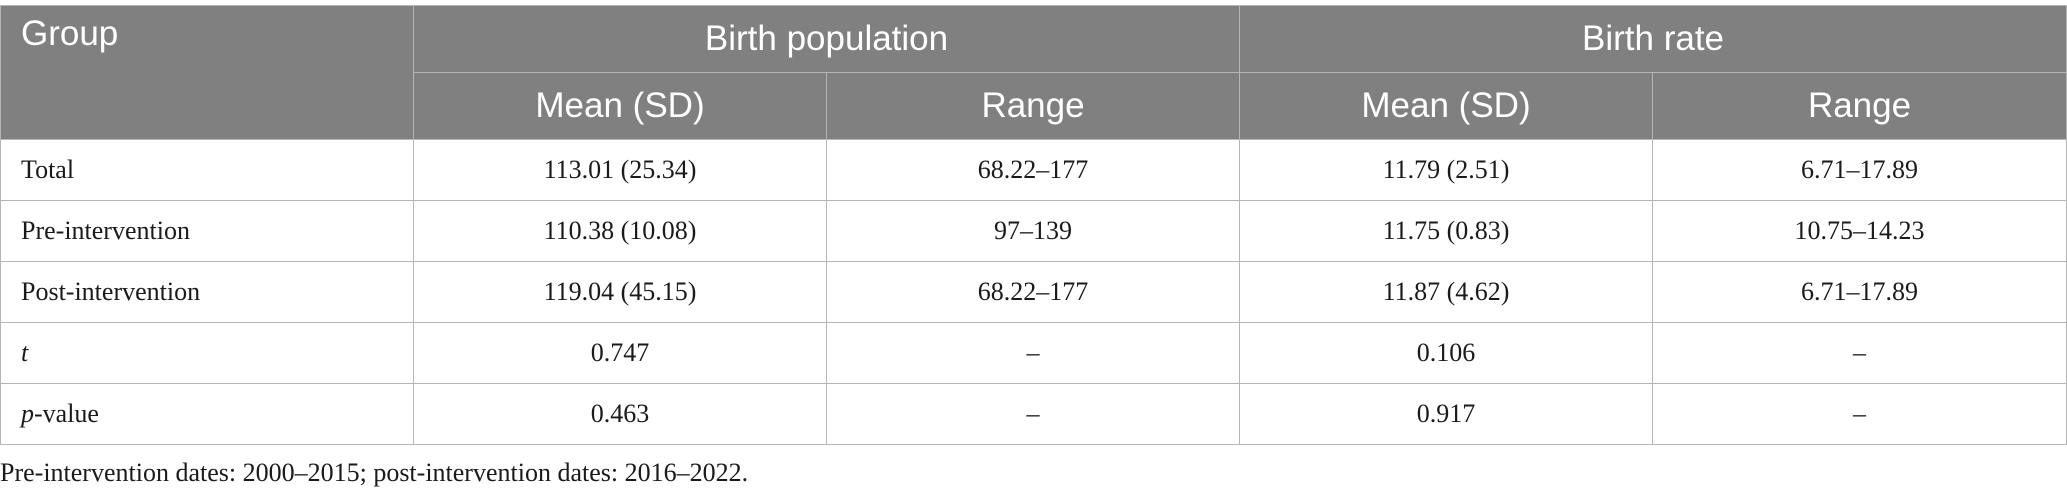  Describe the element at coordinates (207, 414) in the screenshot. I see `row-label: p-value` at that location.